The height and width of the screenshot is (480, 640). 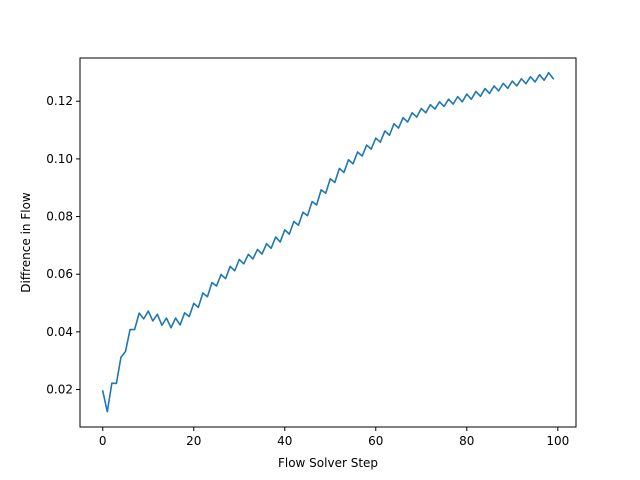 What do you see at coordinates (59, 390) in the screenshot?
I see `y-tick-label: 0.02` at bounding box center [59, 390].